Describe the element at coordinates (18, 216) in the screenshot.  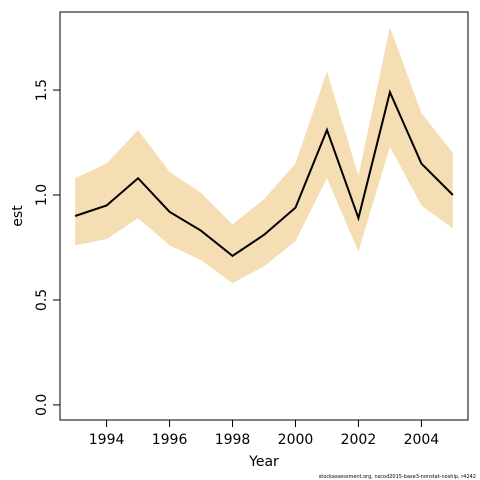
I see `y-axis-label: est` at that location.